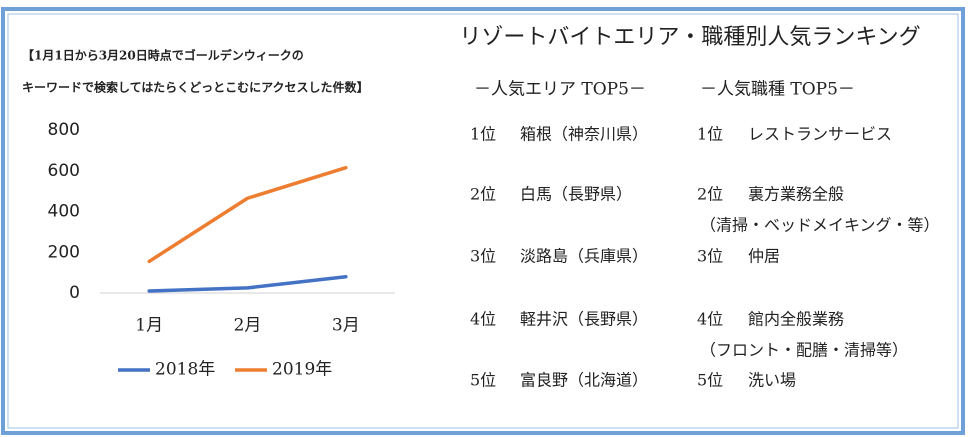 This screenshot has width=968, height=437. I want to click on job-rank: 4位, so click(710, 319).